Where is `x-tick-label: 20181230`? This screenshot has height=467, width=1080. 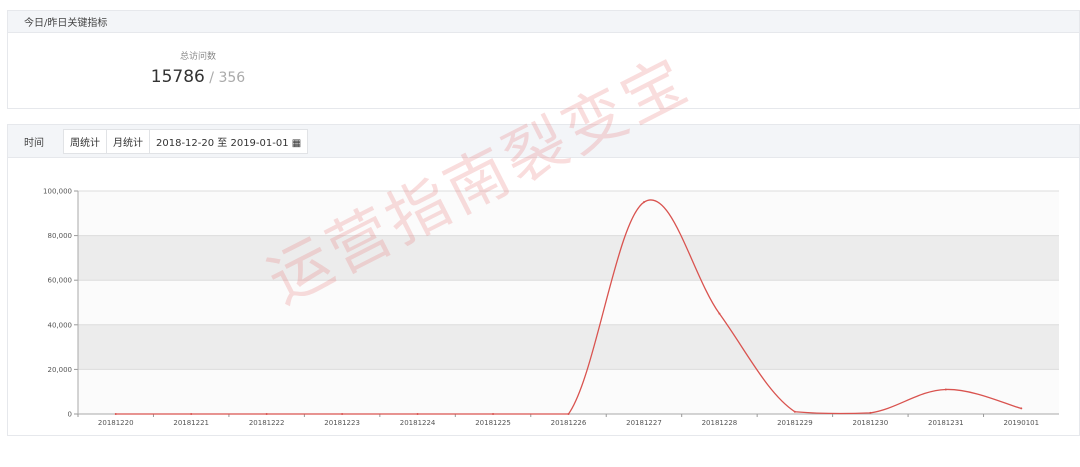 x-tick-label: 20181230 is located at coordinates (871, 423).